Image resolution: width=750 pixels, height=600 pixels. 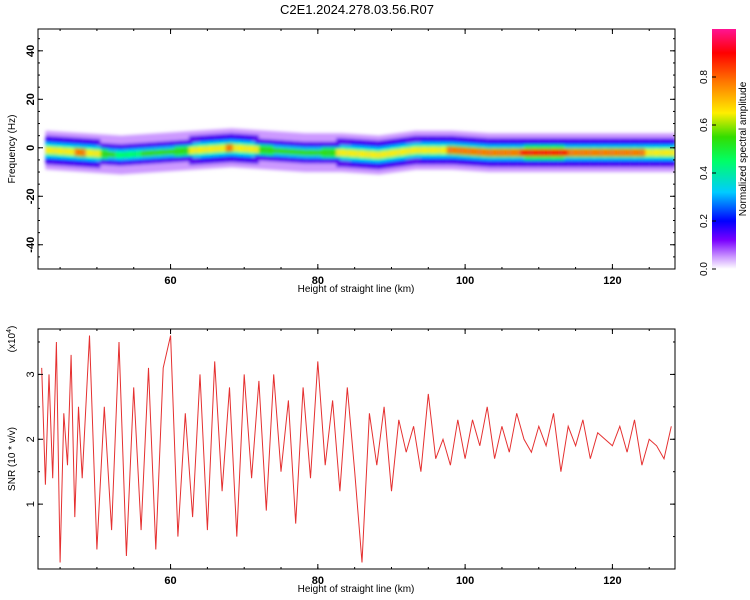 I want to click on colorbar-ticks: 0.0 0.2 0.4 0.6 0.8, so click(x=707, y=173).